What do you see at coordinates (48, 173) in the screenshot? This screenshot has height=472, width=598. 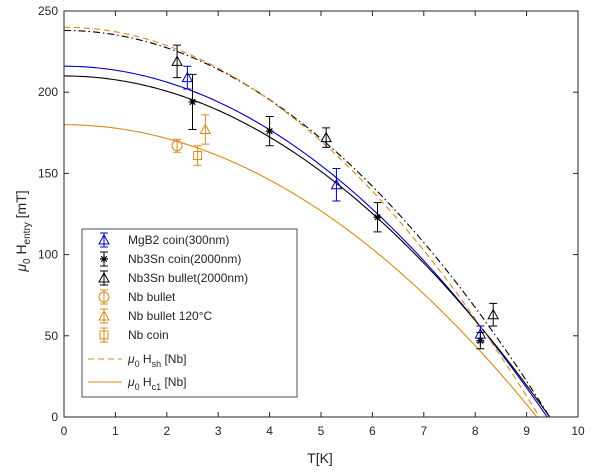 I see `y-tick-label-150: 150` at bounding box center [48, 173].